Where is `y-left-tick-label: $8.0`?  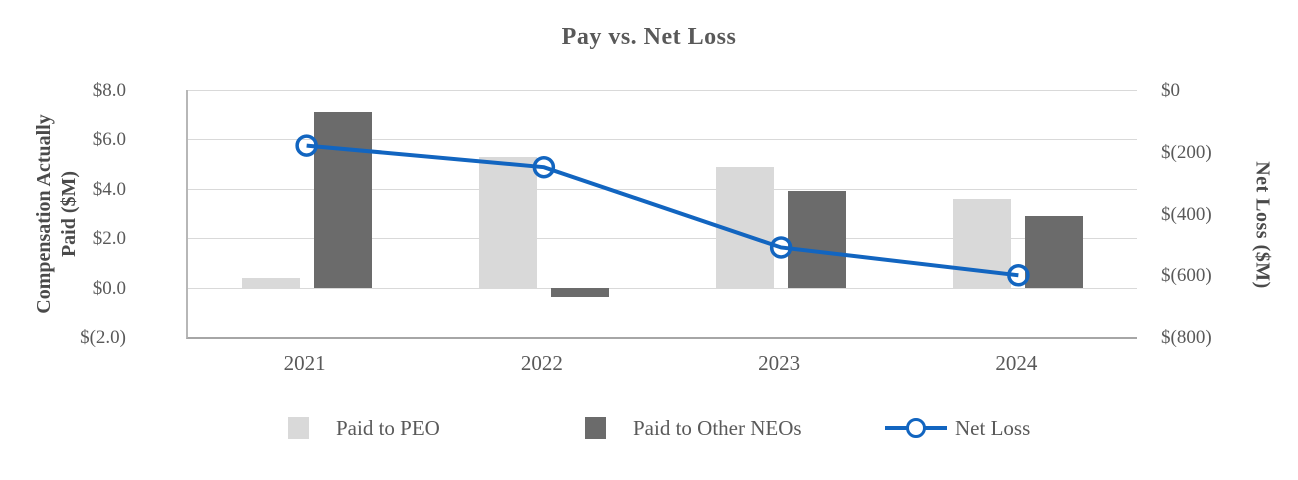 y-left-tick-label: $8.0 is located at coordinates (109, 90).